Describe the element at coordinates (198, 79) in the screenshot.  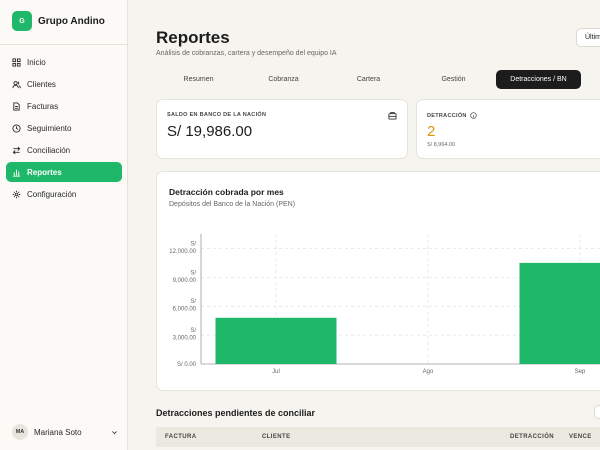
I see `tab-resumen: Resumen` at that location.